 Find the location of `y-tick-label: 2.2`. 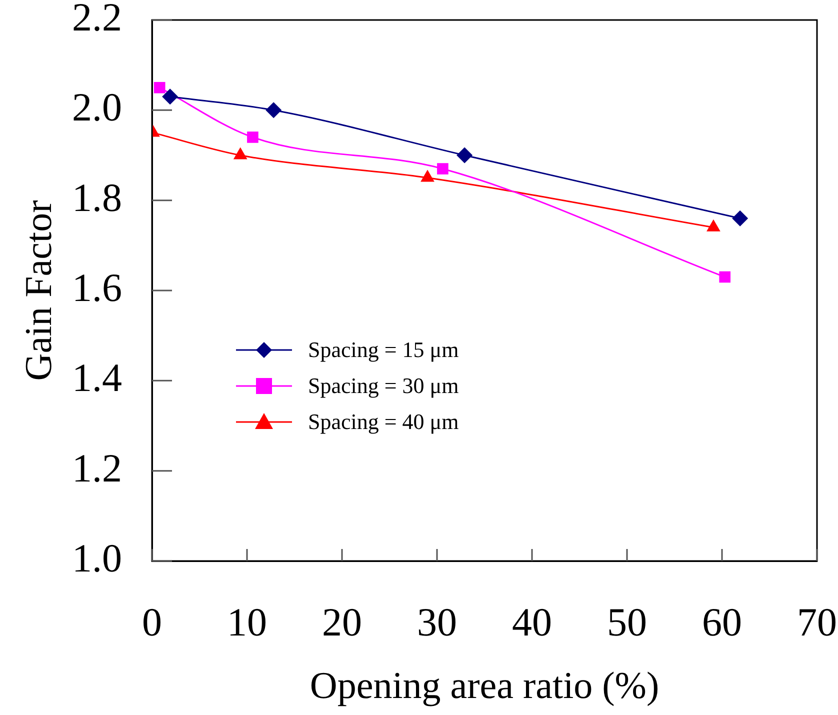

y-tick-label: 2.2 is located at coordinates (97, 20).